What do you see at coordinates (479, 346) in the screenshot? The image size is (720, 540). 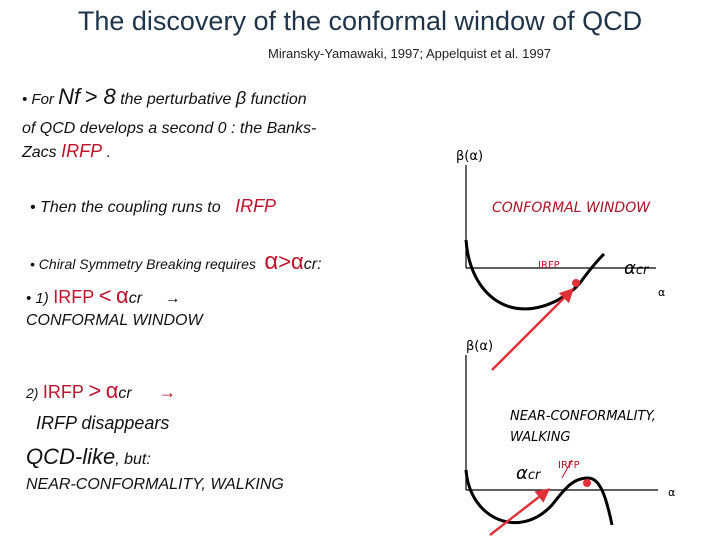 I see `graph2-ylabel: β(α)` at bounding box center [479, 346].